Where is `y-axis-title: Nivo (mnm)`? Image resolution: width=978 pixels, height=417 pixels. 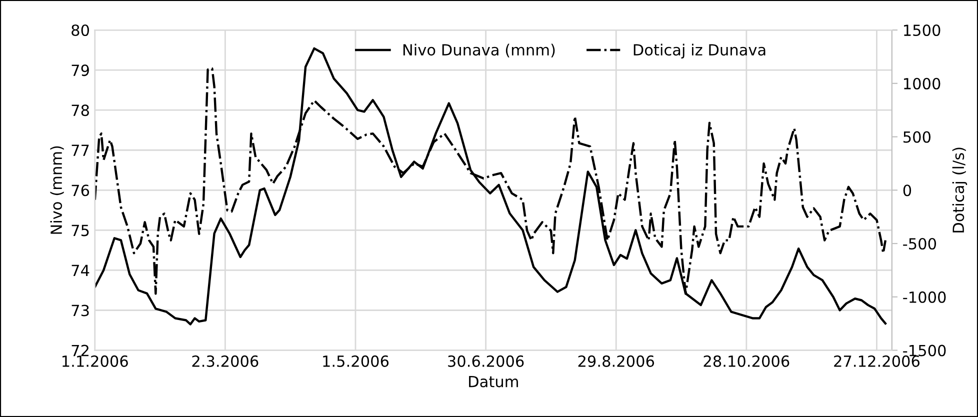 y-axis-title: Nivo (mnm) is located at coordinates (57, 190).